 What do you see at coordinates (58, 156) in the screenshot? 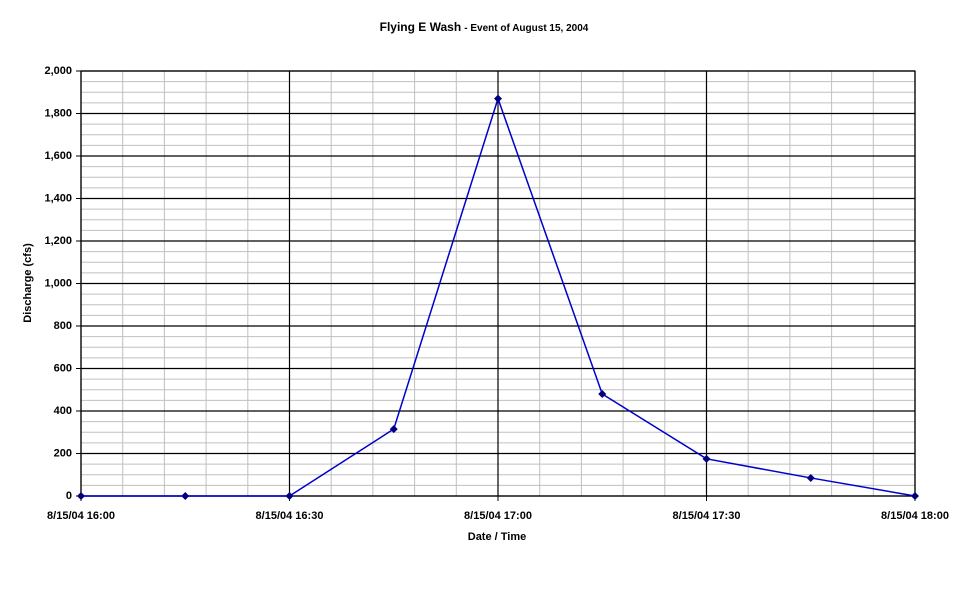
I see `y-tick-label: 1,600` at bounding box center [58, 156].